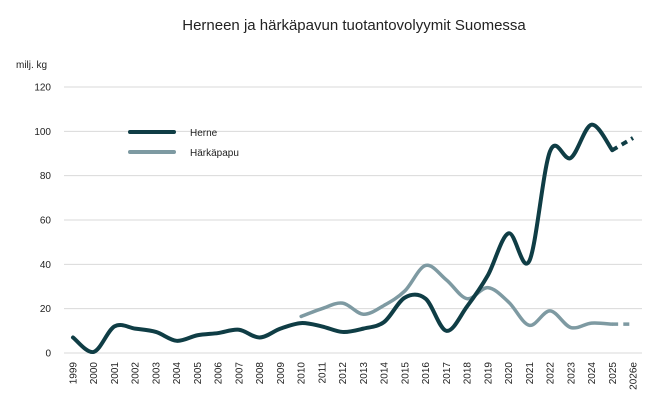 This screenshot has width=671, height=415. What do you see at coordinates (281, 373) in the screenshot?
I see `x-tick-label: 2009` at bounding box center [281, 373].